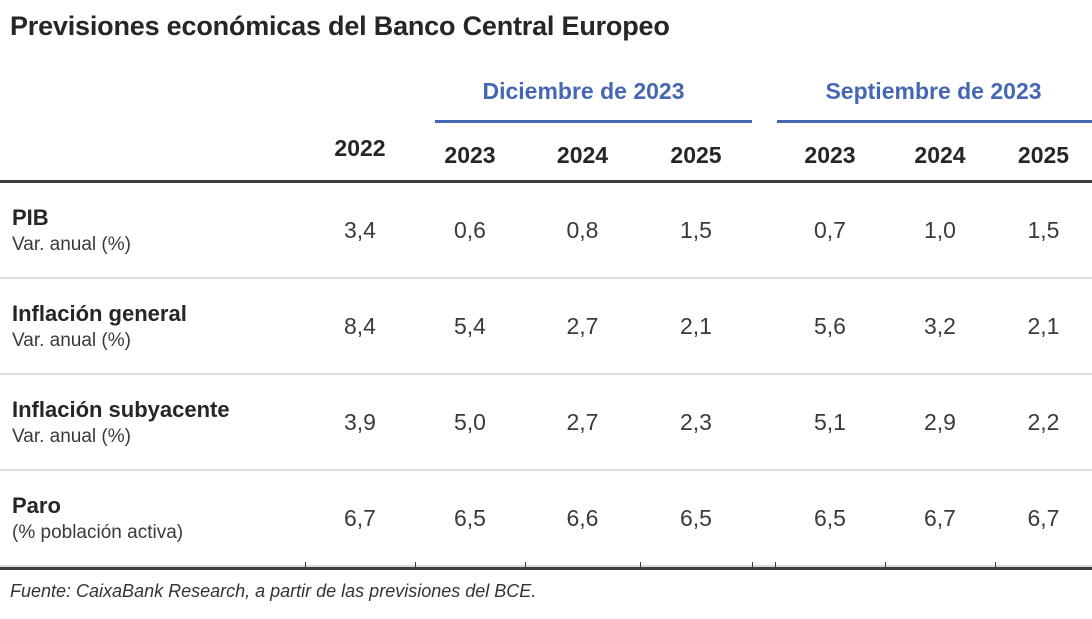  I want to click on row-label-cell: Paro (% población activa), so click(152, 518).